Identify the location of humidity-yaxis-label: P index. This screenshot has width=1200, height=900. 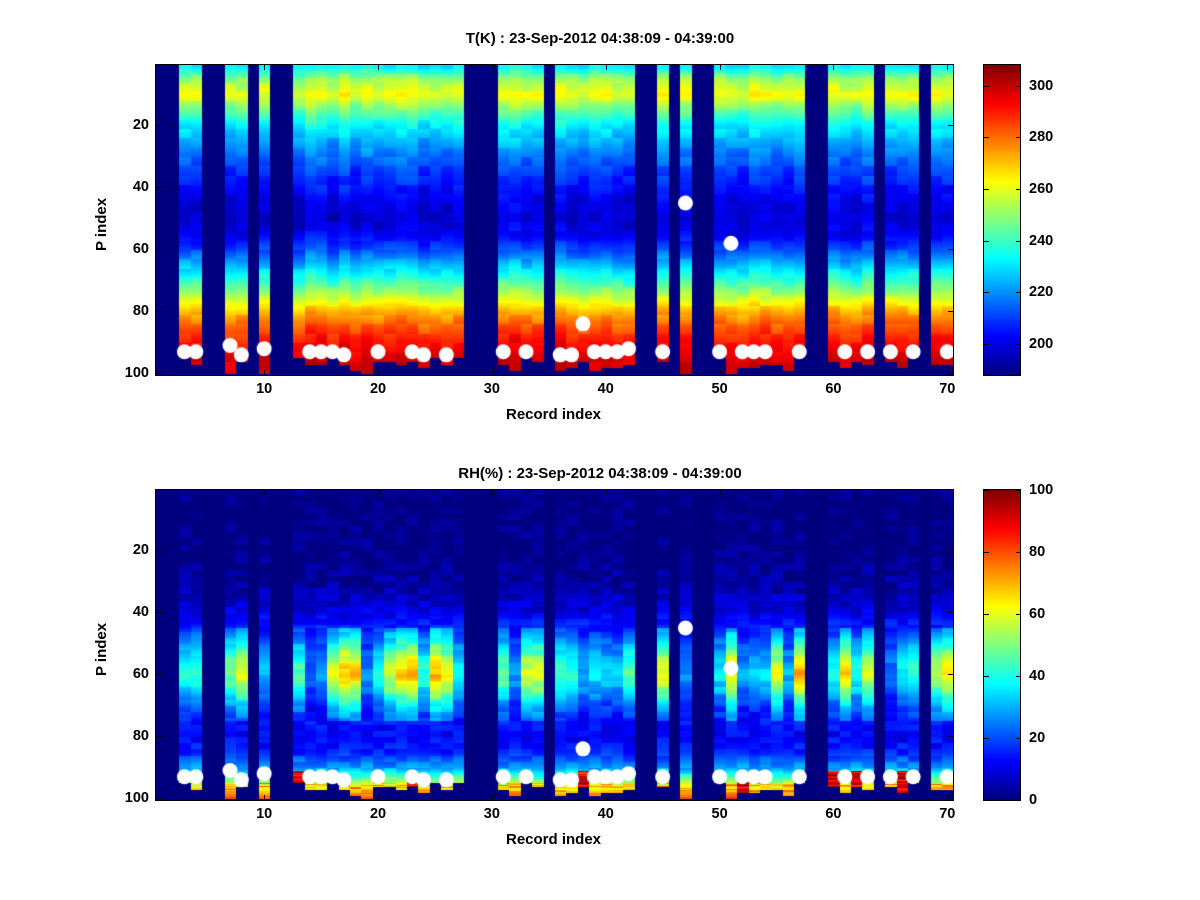
(101, 649).